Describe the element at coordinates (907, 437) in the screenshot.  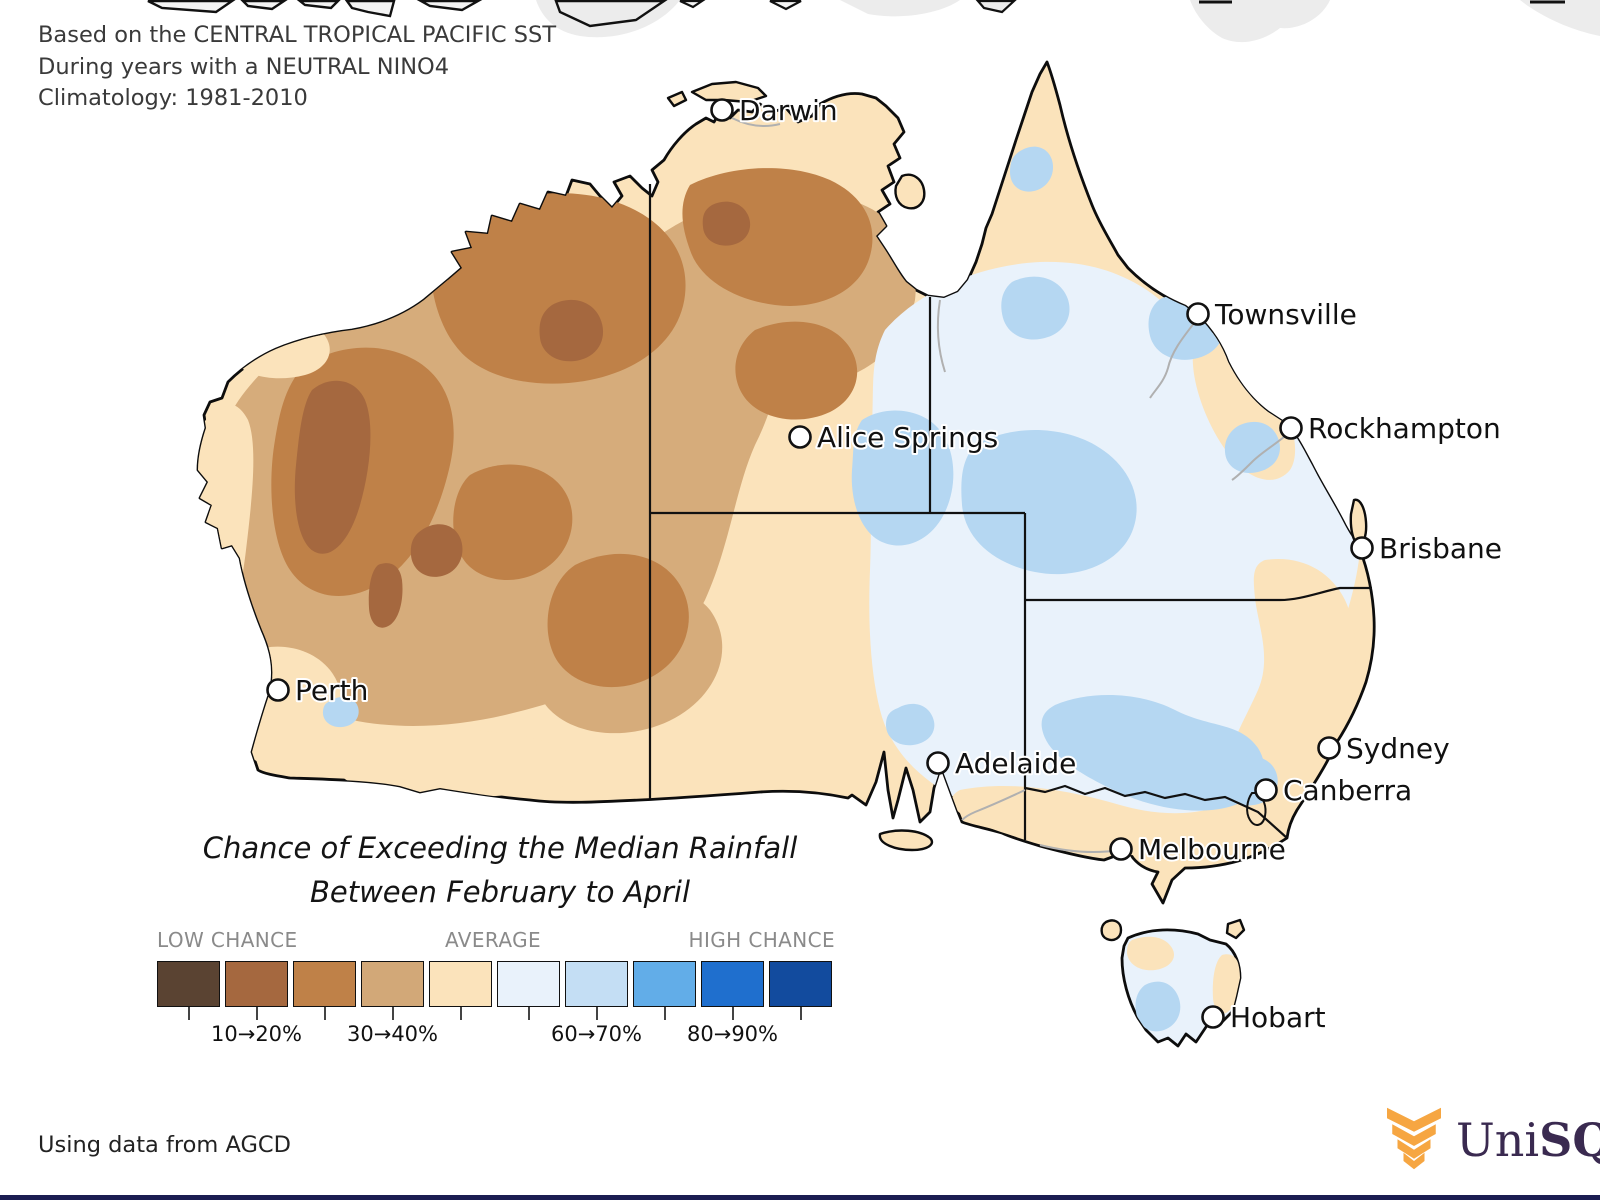
I see `city-label: Alice Springs` at that location.